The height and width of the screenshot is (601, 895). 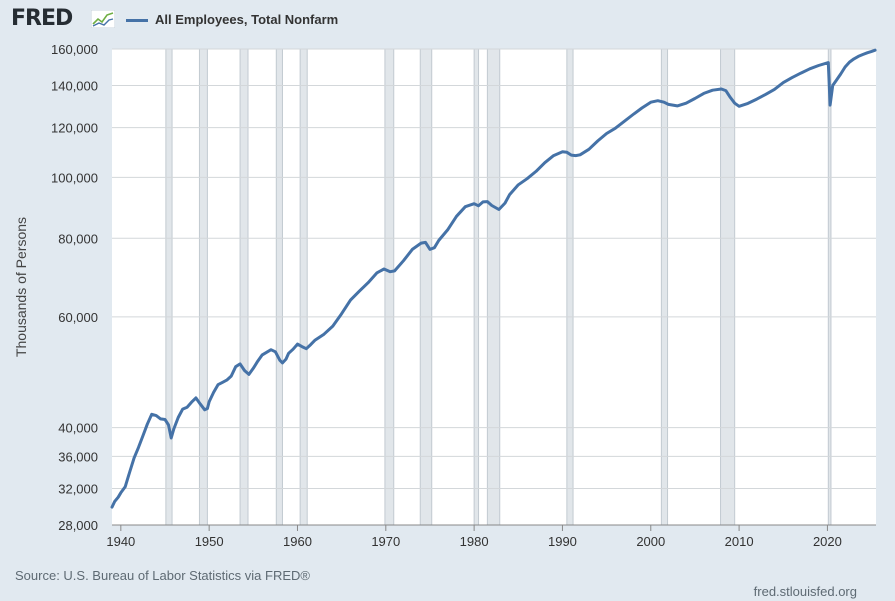 I want to click on y-tick-label: 28,000, so click(x=78, y=525).